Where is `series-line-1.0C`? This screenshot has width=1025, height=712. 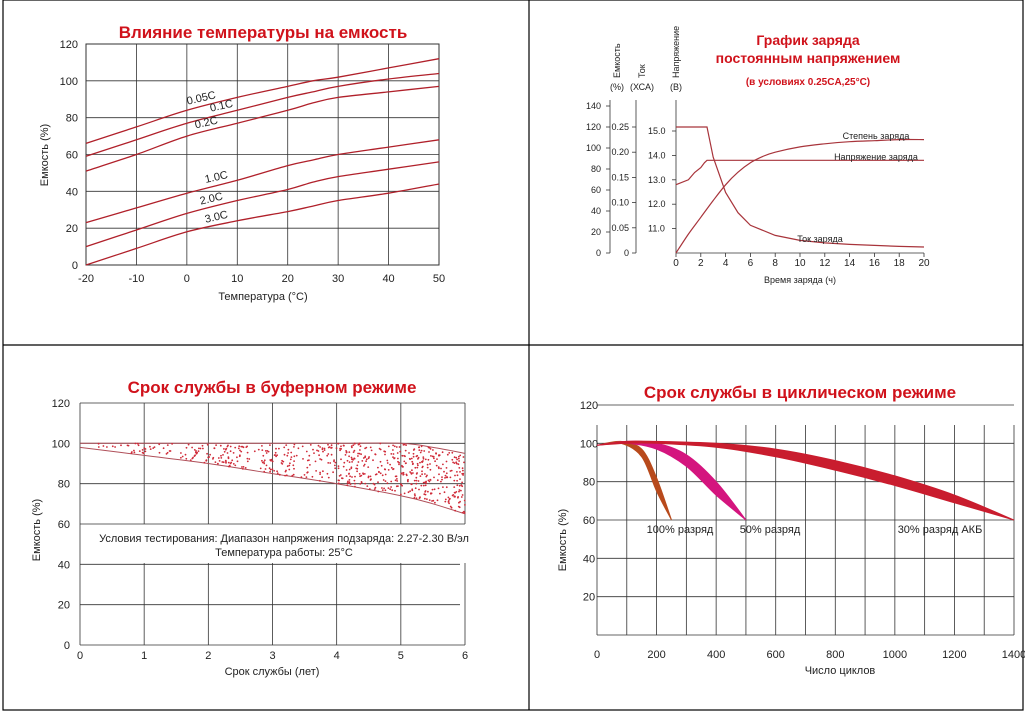
series-line-1.0C is located at coordinates (262, 181).